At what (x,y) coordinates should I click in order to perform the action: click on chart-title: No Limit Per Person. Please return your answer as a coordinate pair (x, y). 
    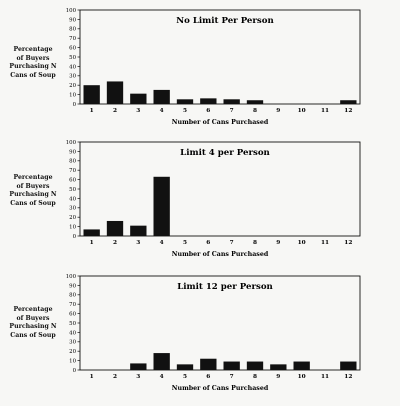
    Looking at the image, I should click on (225, 21).